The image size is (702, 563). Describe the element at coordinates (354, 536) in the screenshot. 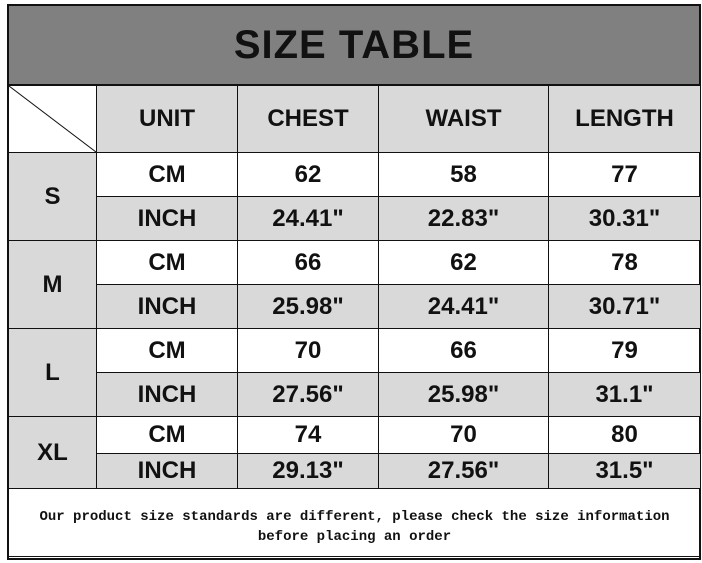

I see `note-line-2: before placing an order` at that location.